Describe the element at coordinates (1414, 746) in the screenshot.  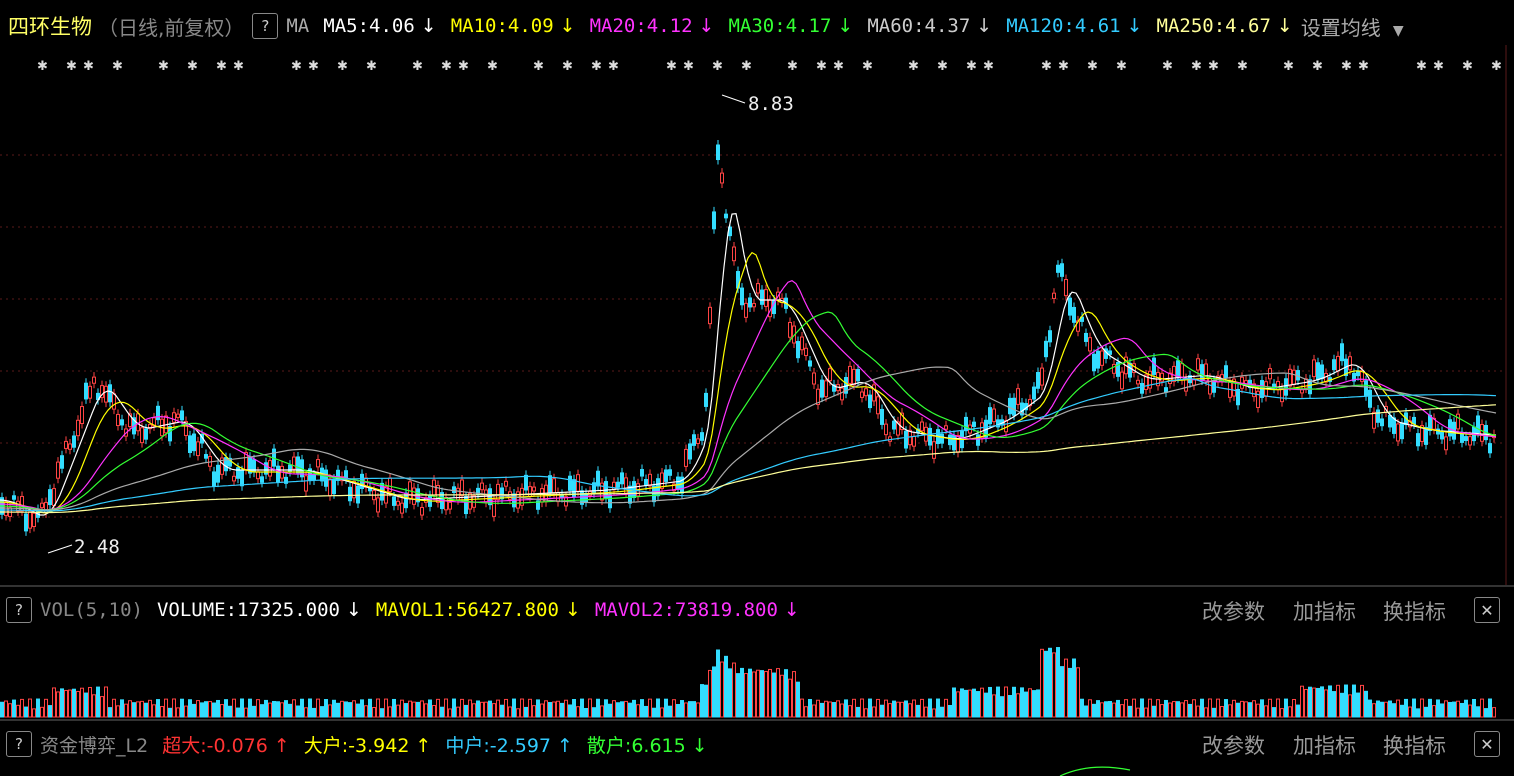
I see `fund-switch-indicator-button: 换指标` at that location.